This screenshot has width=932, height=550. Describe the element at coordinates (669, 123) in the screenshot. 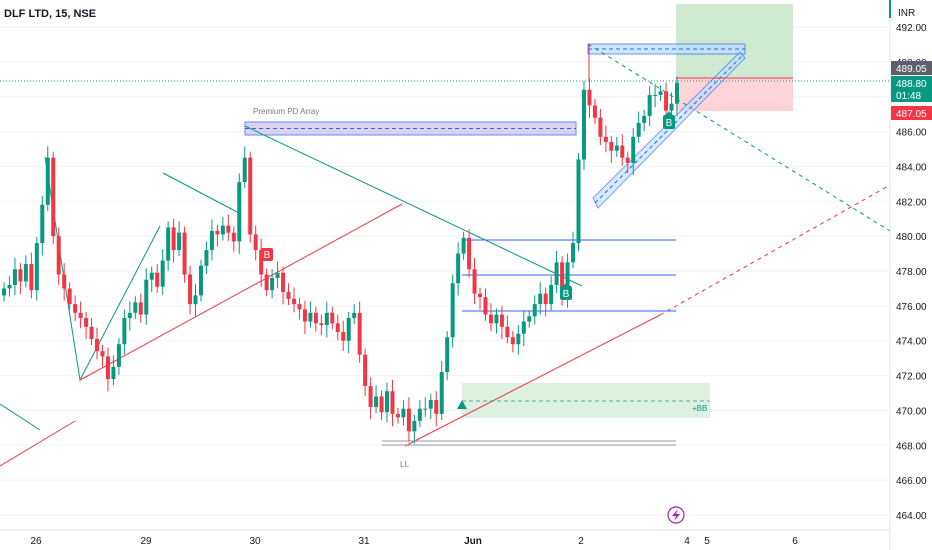

I see `svg-text: B` at that location.